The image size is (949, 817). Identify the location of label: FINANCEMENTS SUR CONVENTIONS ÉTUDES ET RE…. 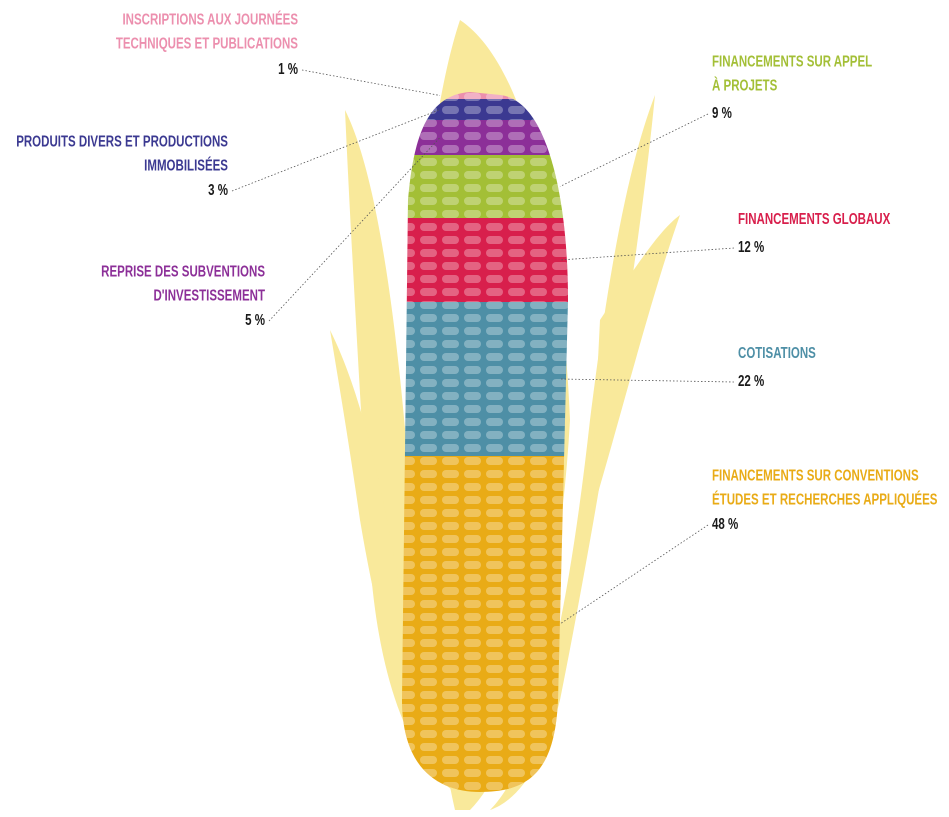
(748, 545).